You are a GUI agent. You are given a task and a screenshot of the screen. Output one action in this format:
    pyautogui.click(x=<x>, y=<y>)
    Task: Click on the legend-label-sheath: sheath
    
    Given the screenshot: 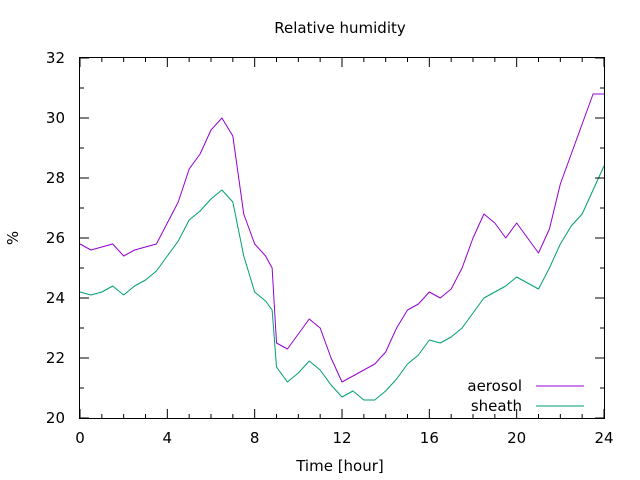 What is the action you would take?
    pyautogui.click(x=496, y=406)
    